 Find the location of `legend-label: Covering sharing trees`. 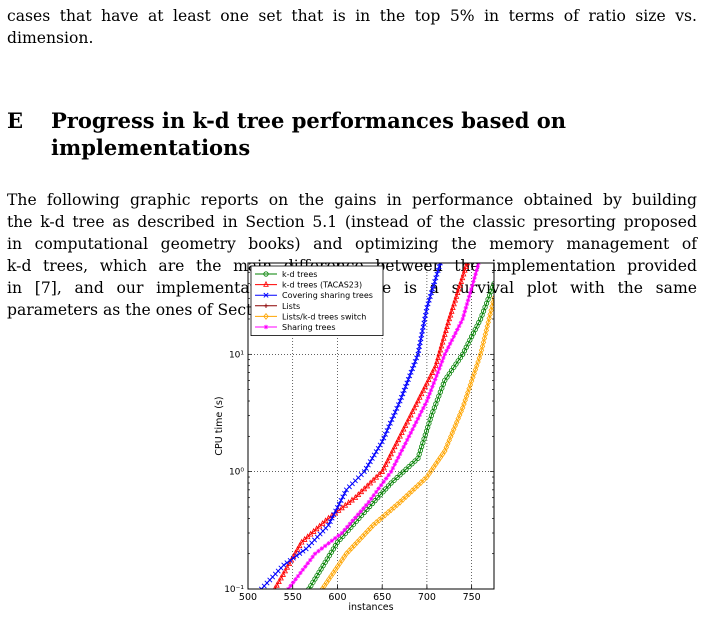

legend-label: Covering sharing trees is located at coordinates (327, 295).